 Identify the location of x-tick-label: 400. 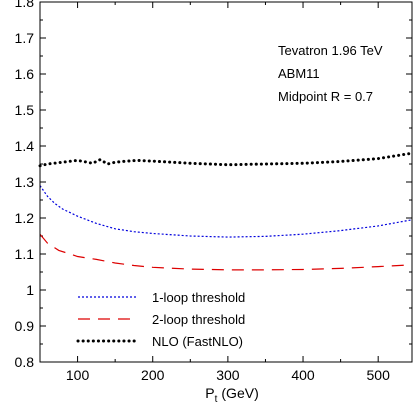
(303, 375).